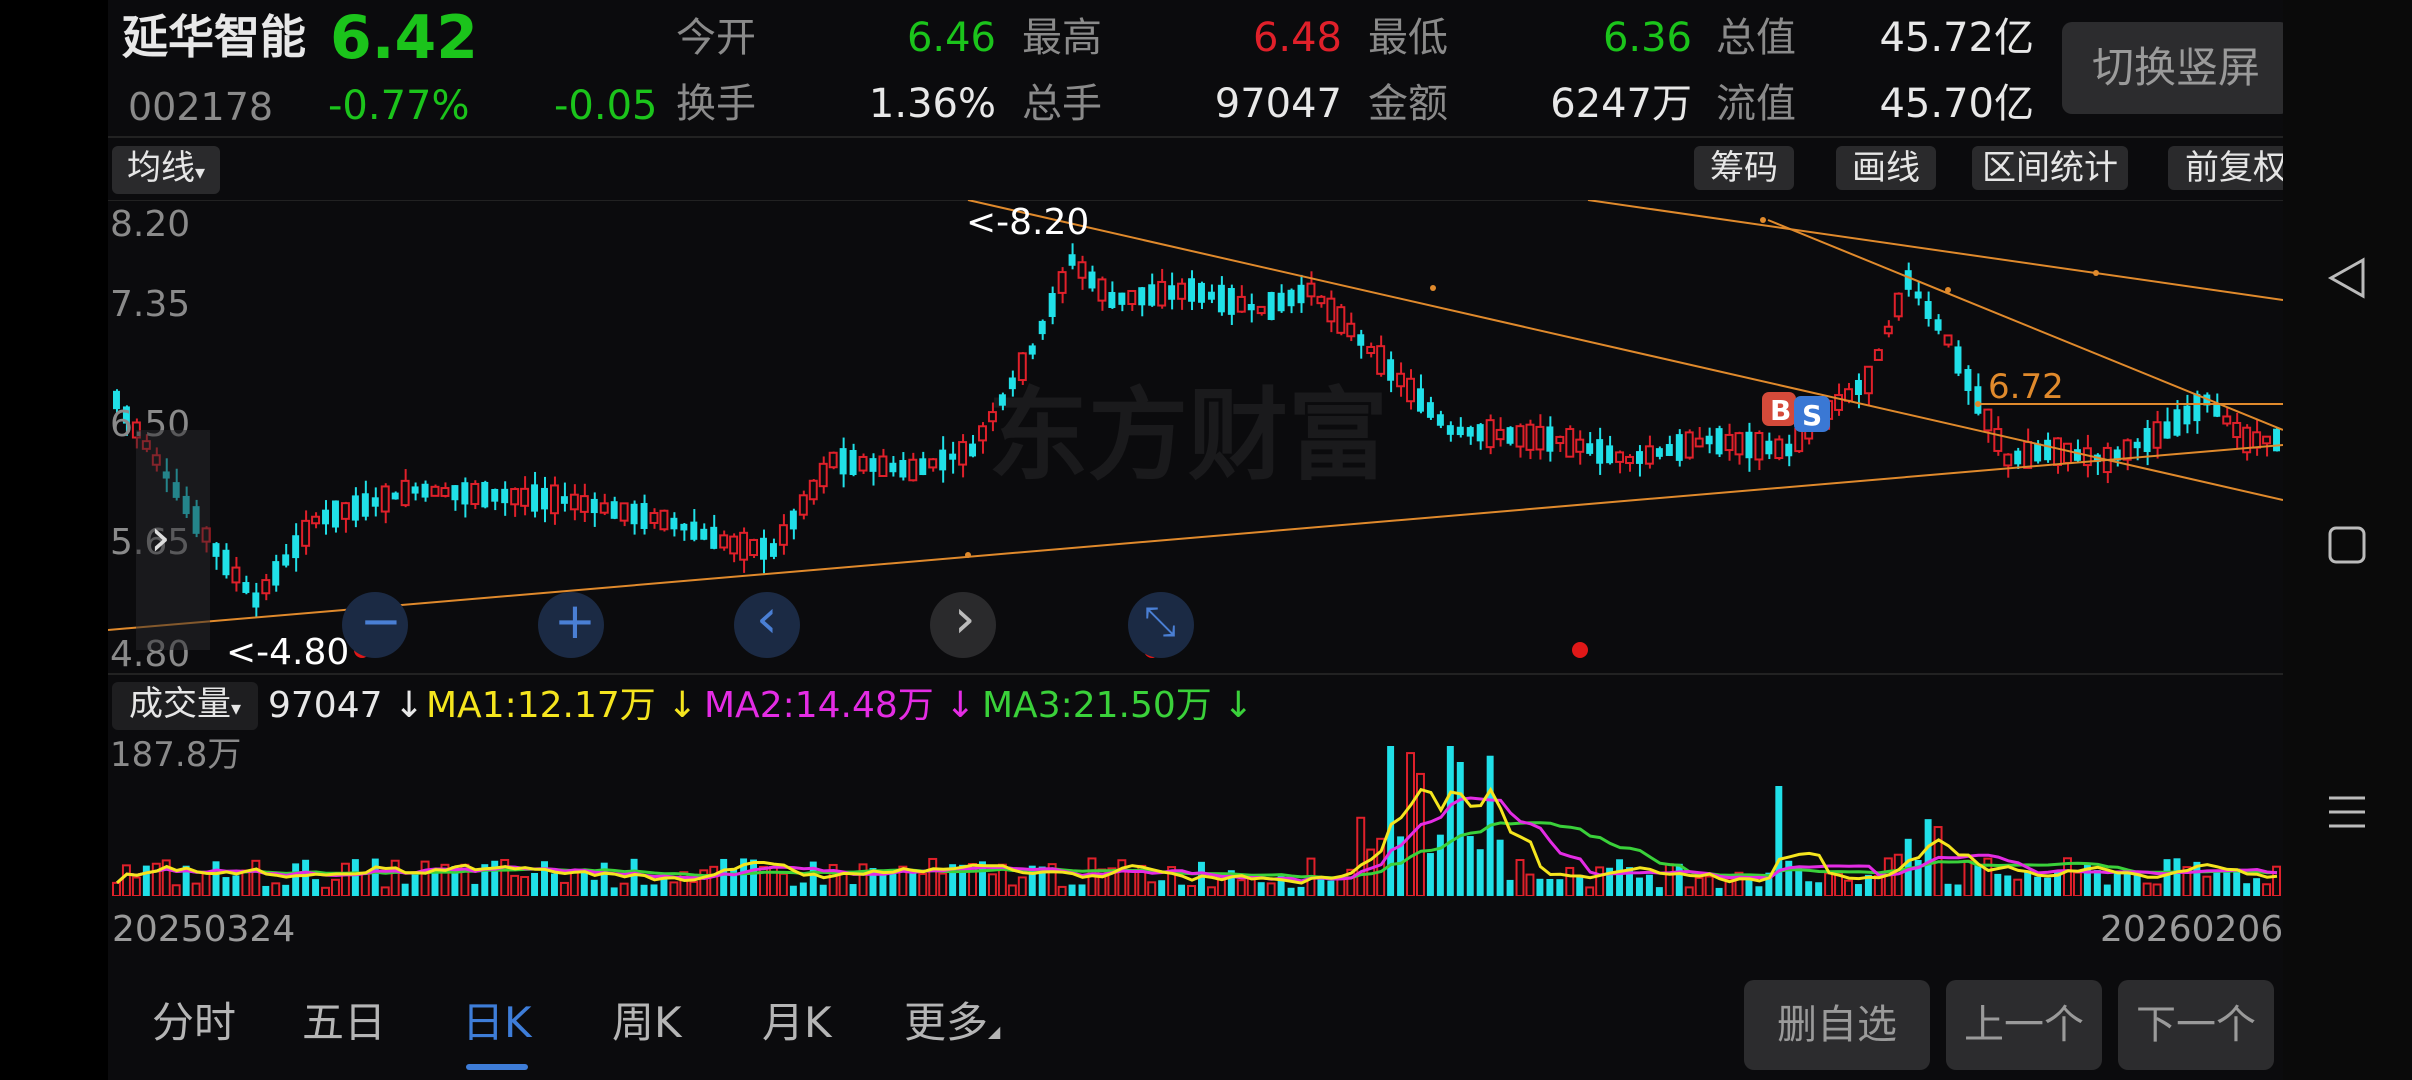 The width and height of the screenshot is (2412, 1080). Describe the element at coordinates (1779, 409) in the screenshot. I see `buy-badge` at that location.